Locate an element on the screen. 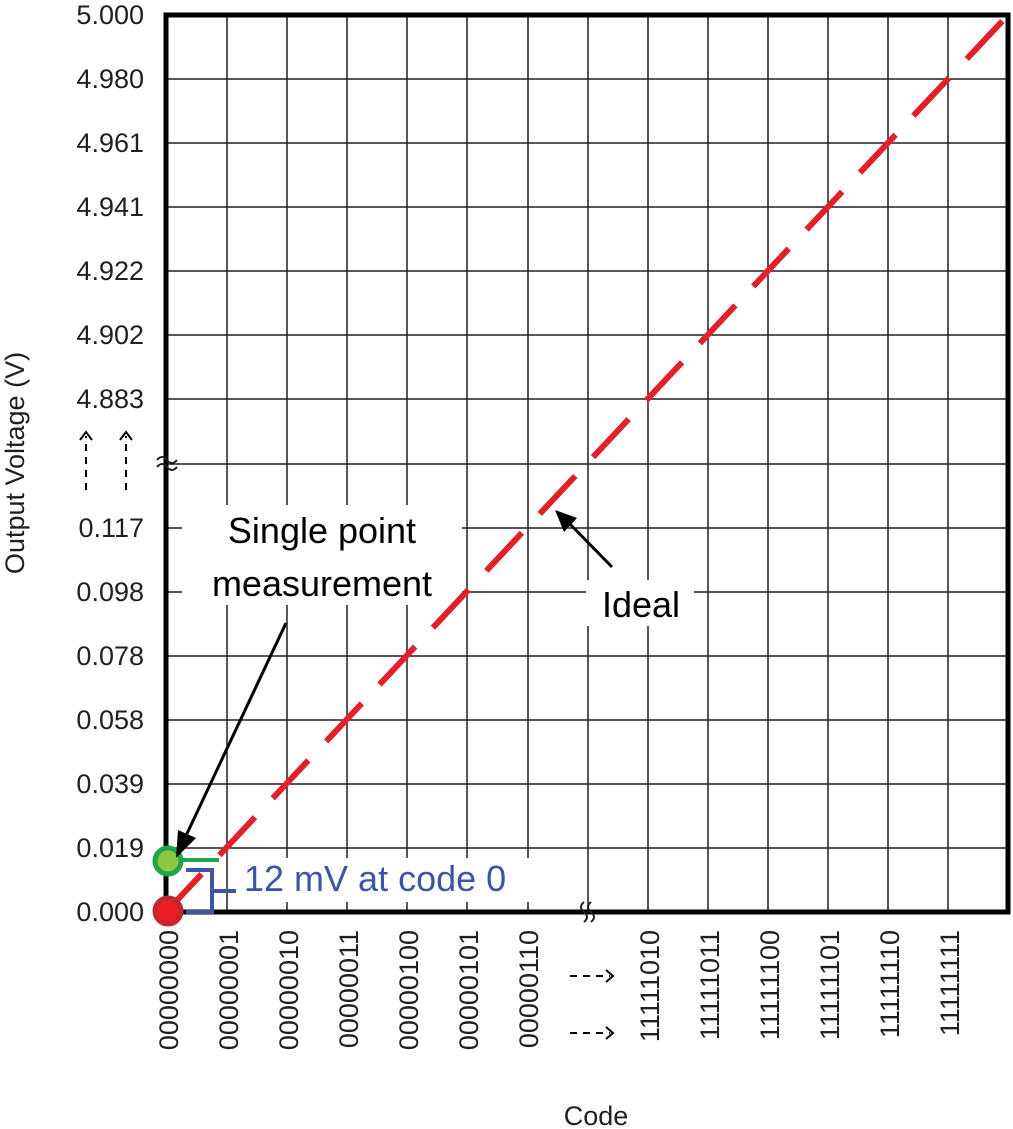 The image size is (1013, 1129). x-tick: 00000010 is located at coordinates (289, 990).